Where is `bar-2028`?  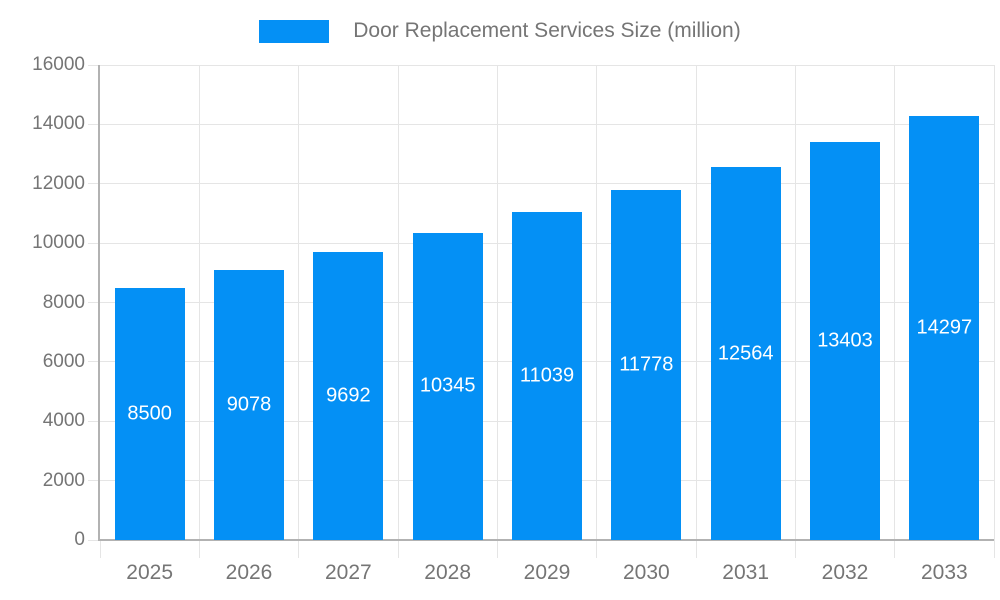
bar-2028 is located at coordinates (447, 386).